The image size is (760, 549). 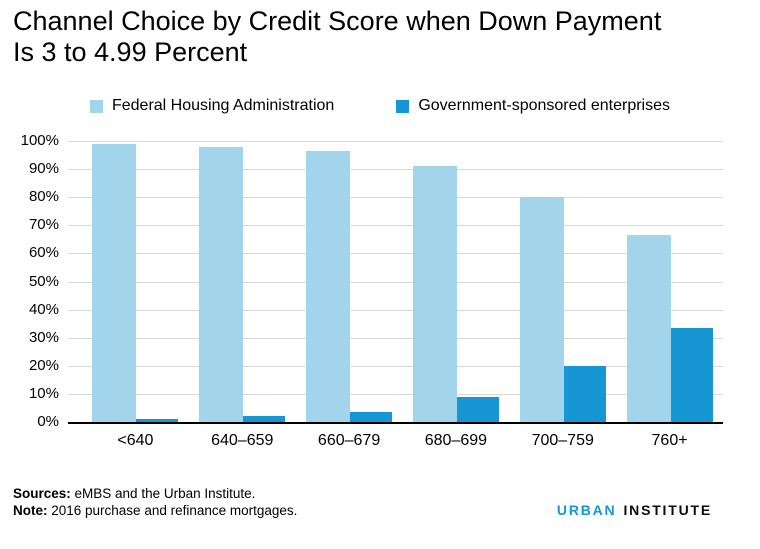 What do you see at coordinates (43, 197) in the screenshot?
I see `y-axis-label: 80%` at bounding box center [43, 197].